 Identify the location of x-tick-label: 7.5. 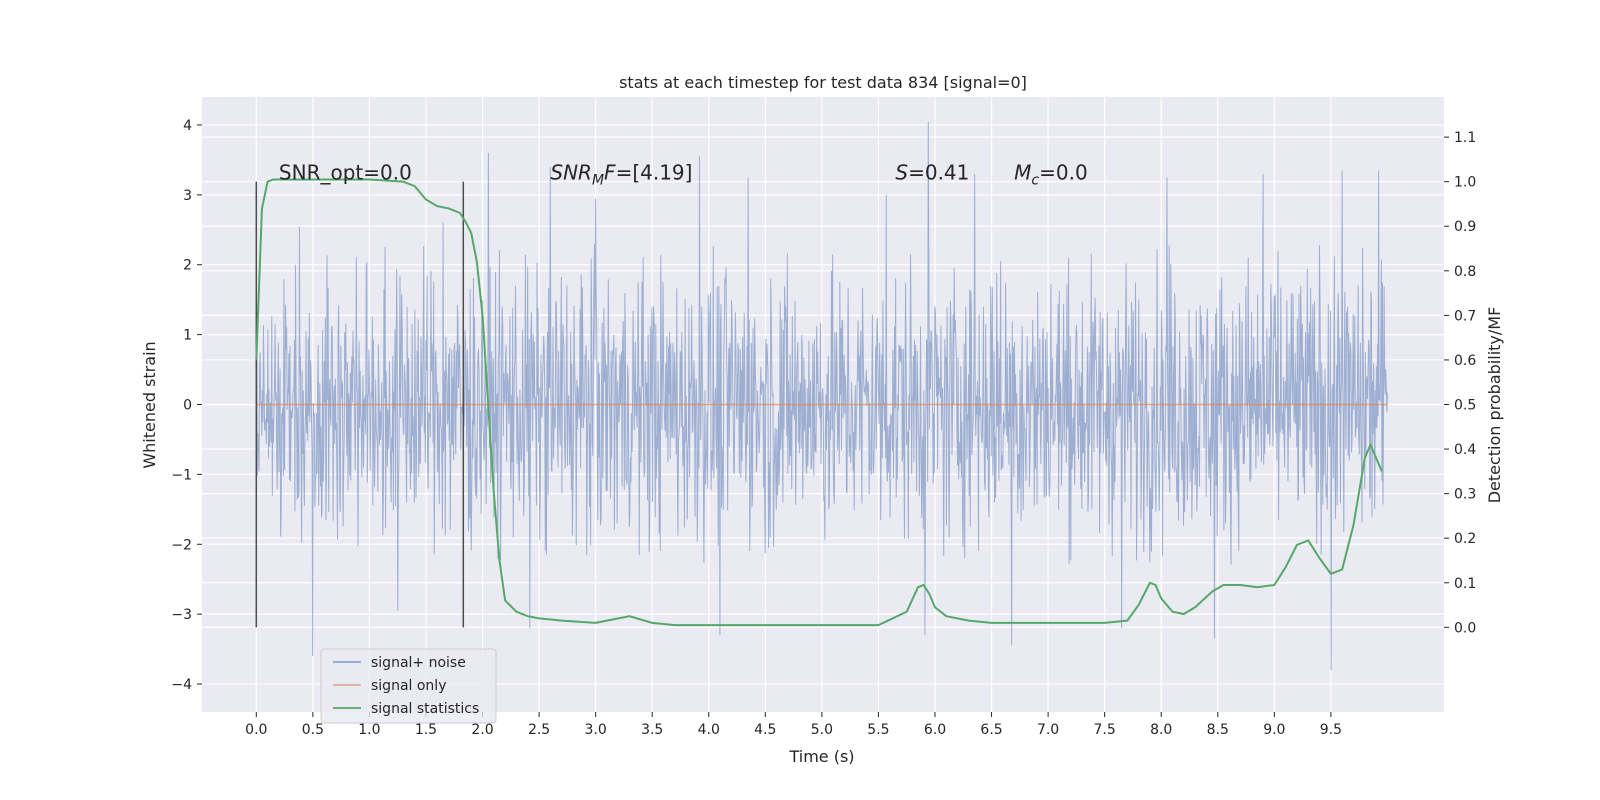
(1105, 730).